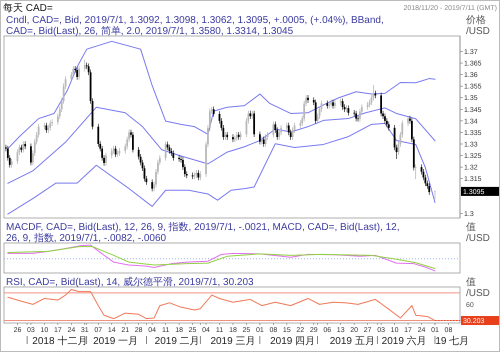 This screenshot has height=352, width=500. What do you see at coordinates (203, 232) in the screenshot?
I see `text: MACDF, CAD=, Bid(Last), 12, 26, 9, 指数, 2019/7/1, -.0021, MACD, CAD=, Bid(Last), 12, 26, 9, 指数, 2019/7/1, -.0082, -.0060` at bounding box center [203, 232].